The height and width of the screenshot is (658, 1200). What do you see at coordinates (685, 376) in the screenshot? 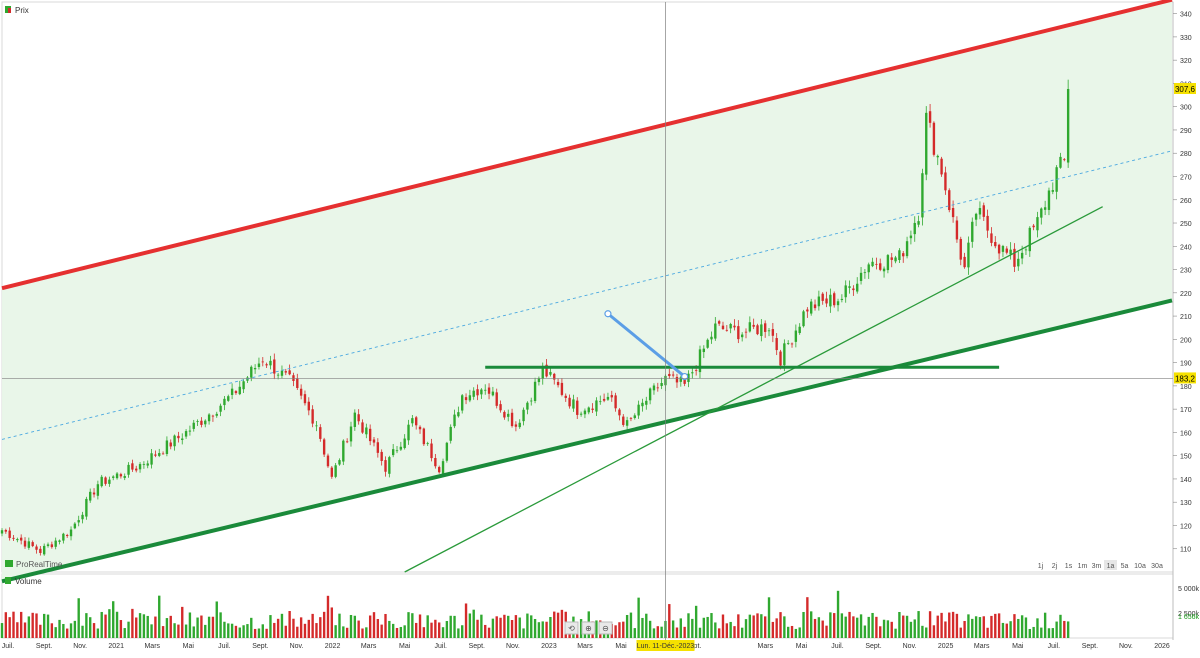
I see `arrow-end-handle` at bounding box center [685, 376].